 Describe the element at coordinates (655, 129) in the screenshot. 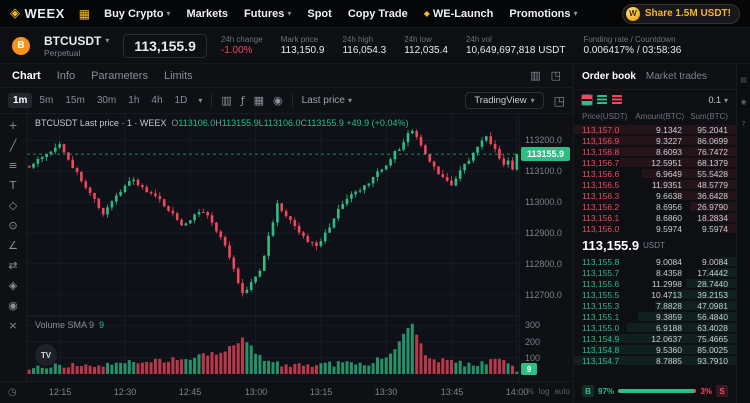

I see `orderbook-ask-row: 113,157.0 9.1342 95.2041` at that location.